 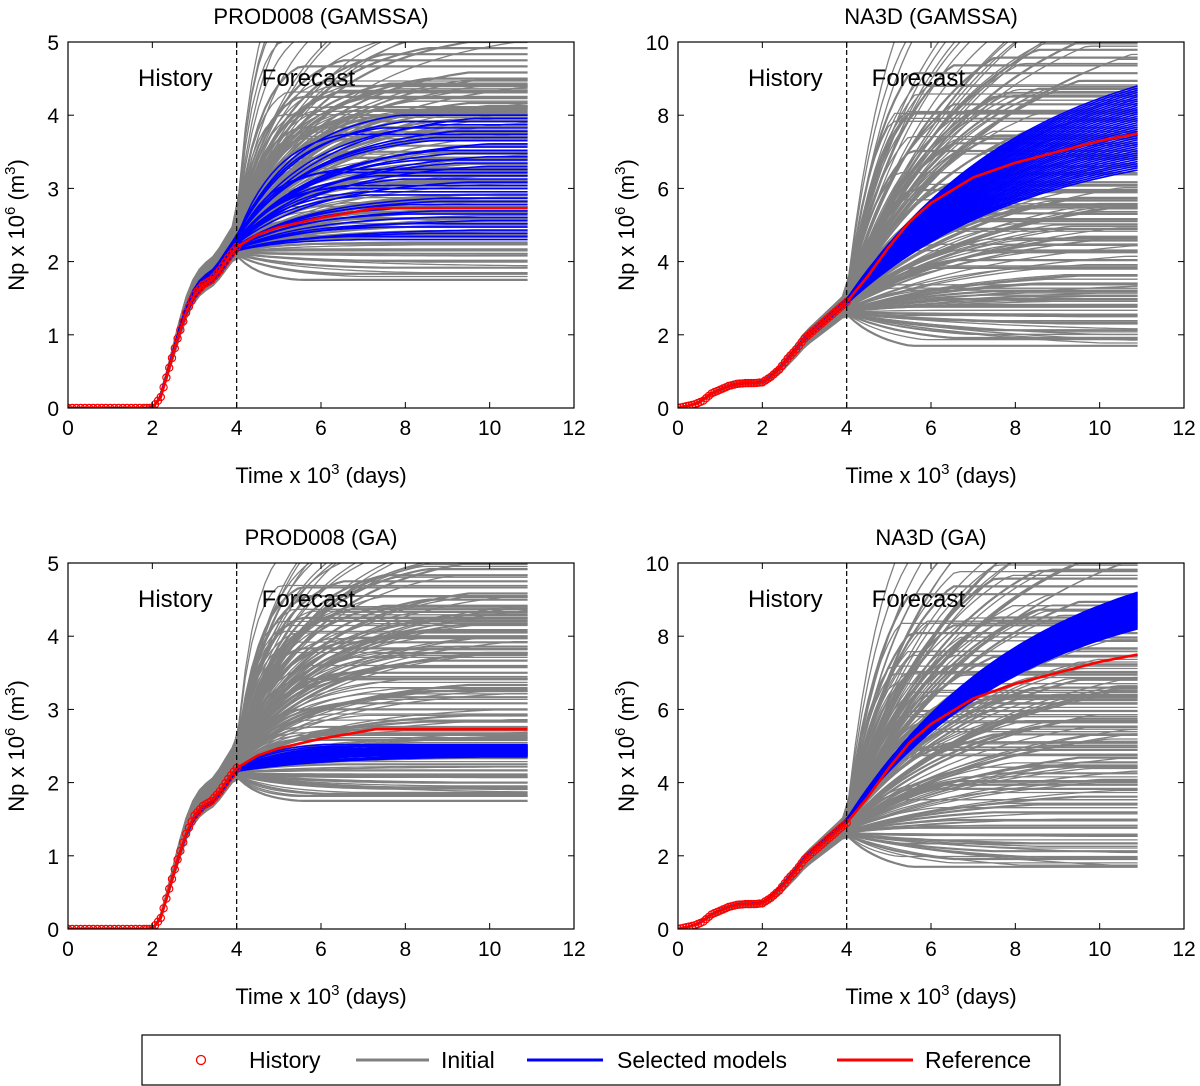 What do you see at coordinates (931, 949) in the screenshot?
I see `x-tick-label: 6` at bounding box center [931, 949].